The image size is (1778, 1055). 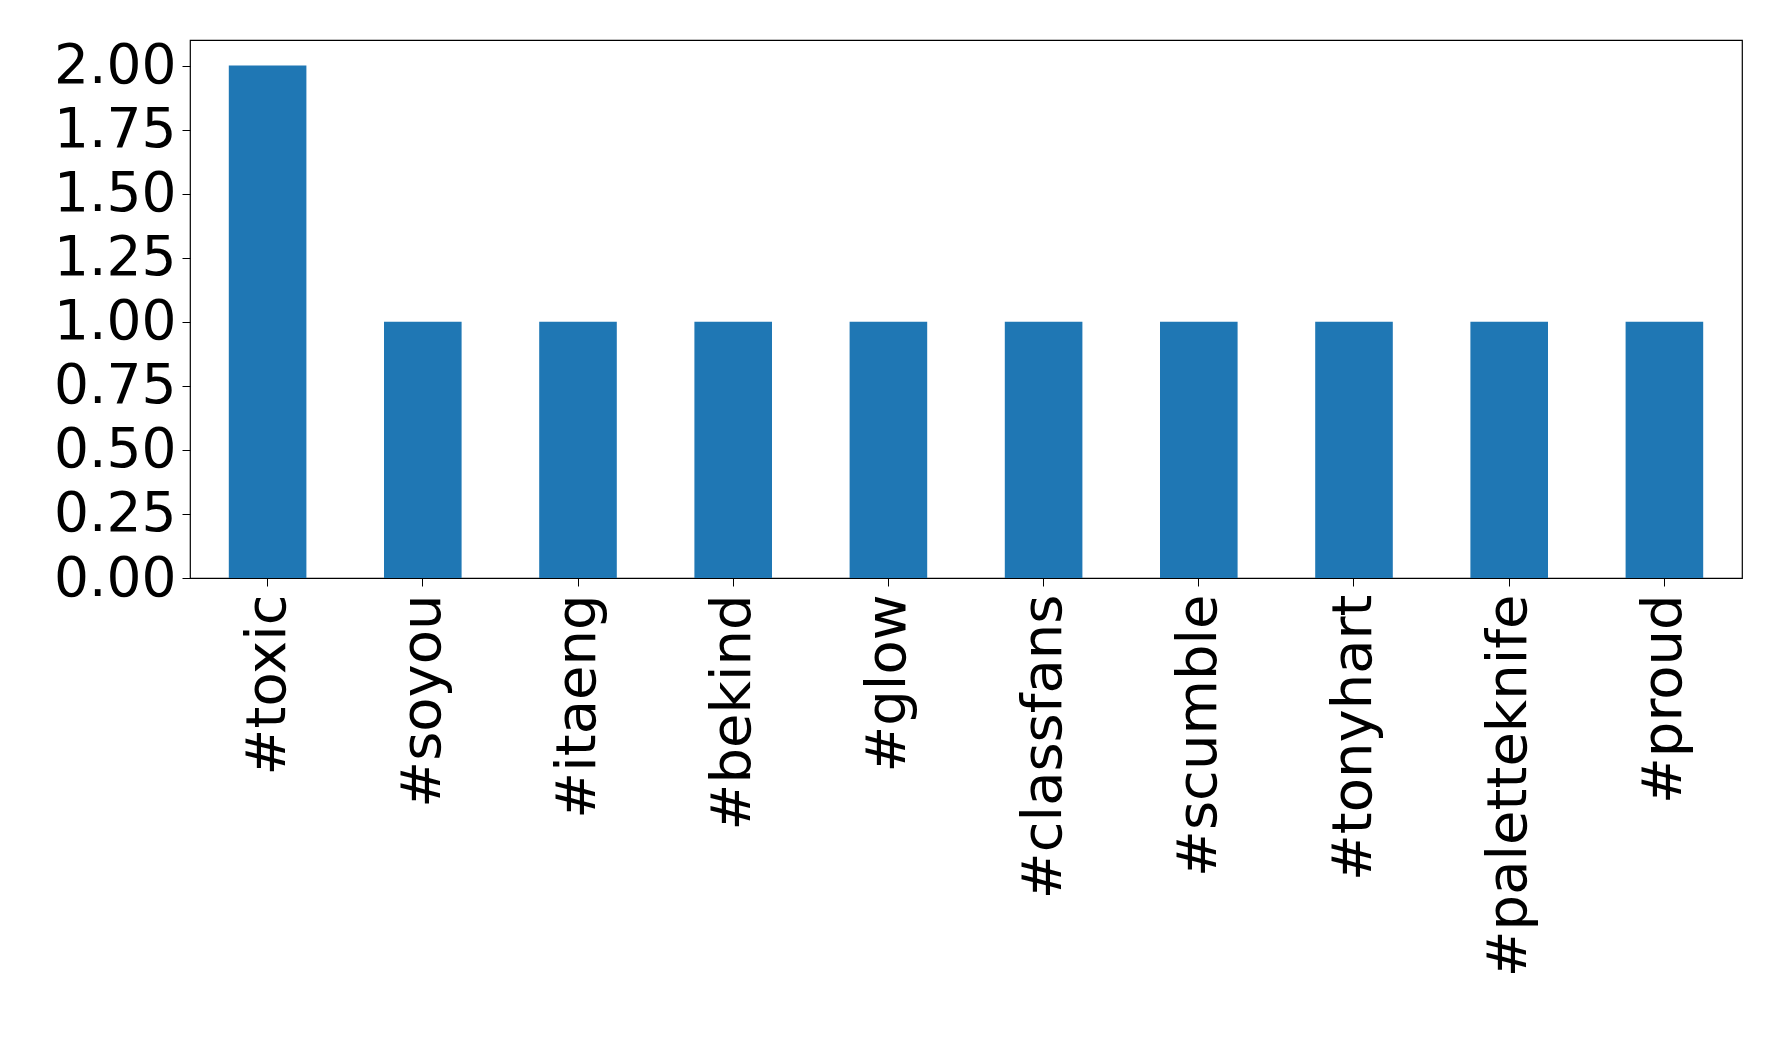 What do you see at coordinates (115, 384) in the screenshot?
I see `y-tick-label: 0.75` at bounding box center [115, 384].